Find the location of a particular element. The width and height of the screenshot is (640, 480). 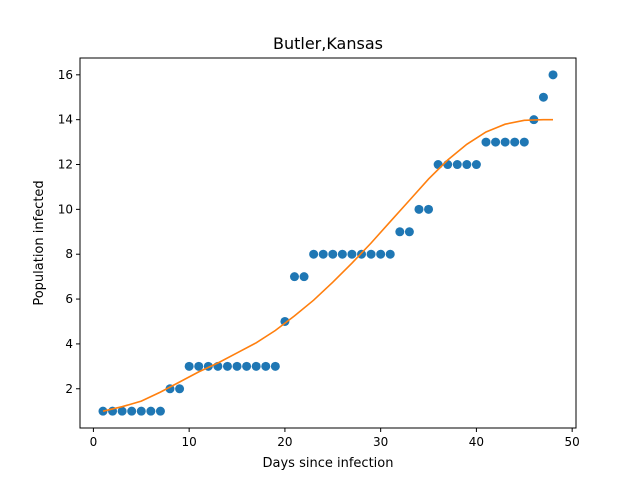

y-tick-label: 14 is located at coordinates (65, 120).